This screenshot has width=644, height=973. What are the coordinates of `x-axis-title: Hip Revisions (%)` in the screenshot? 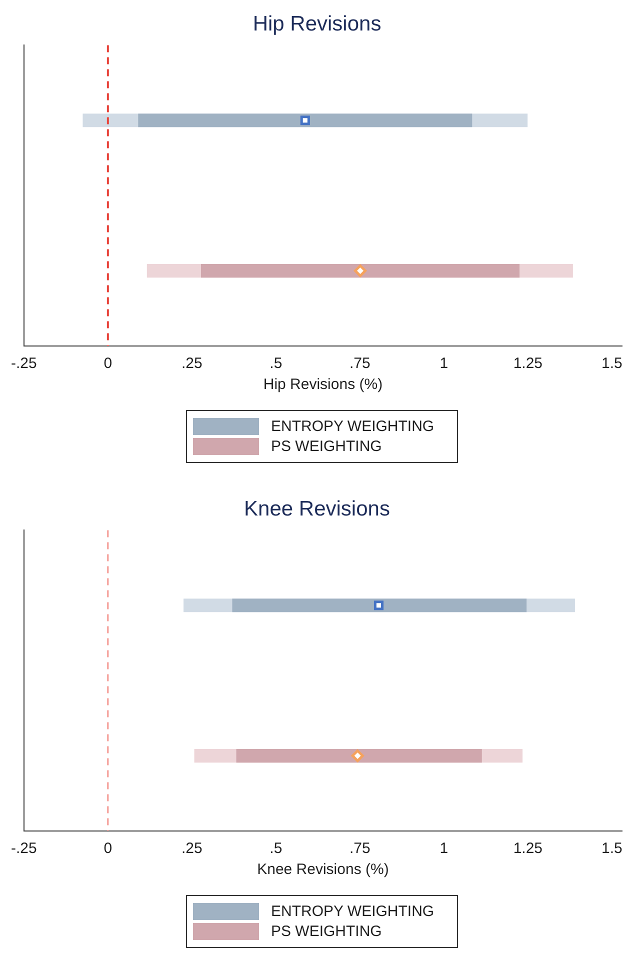 It's located at (323, 385).